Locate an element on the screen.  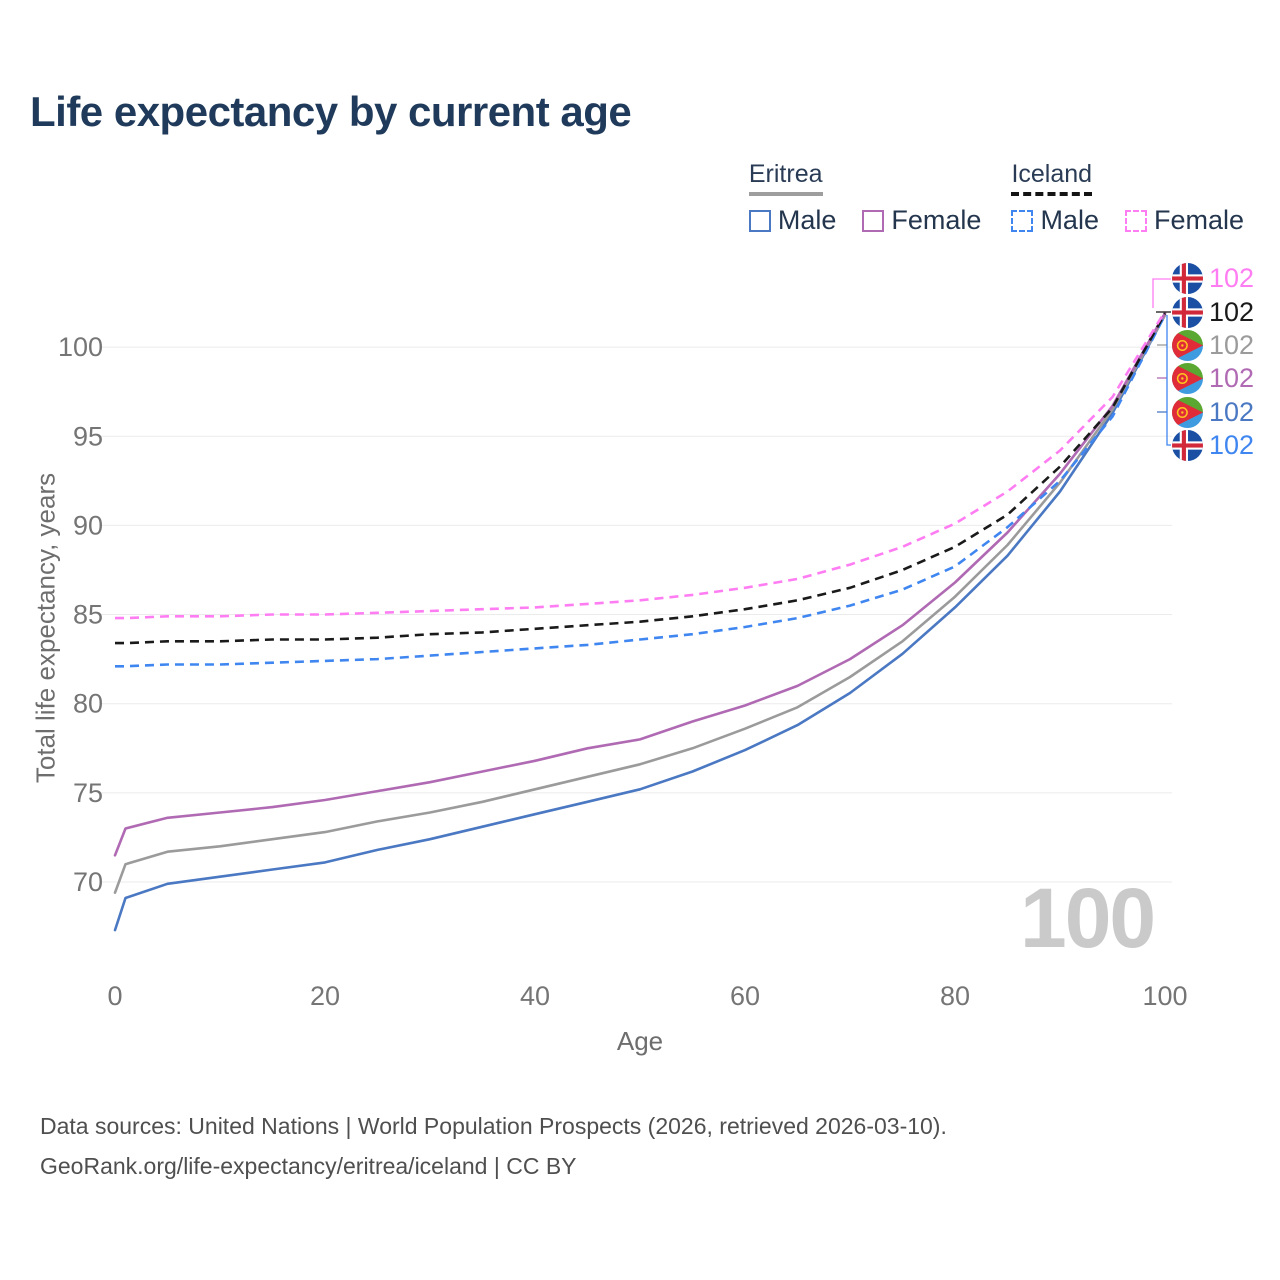
age-watermark: 100 is located at coordinates (1088, 918).